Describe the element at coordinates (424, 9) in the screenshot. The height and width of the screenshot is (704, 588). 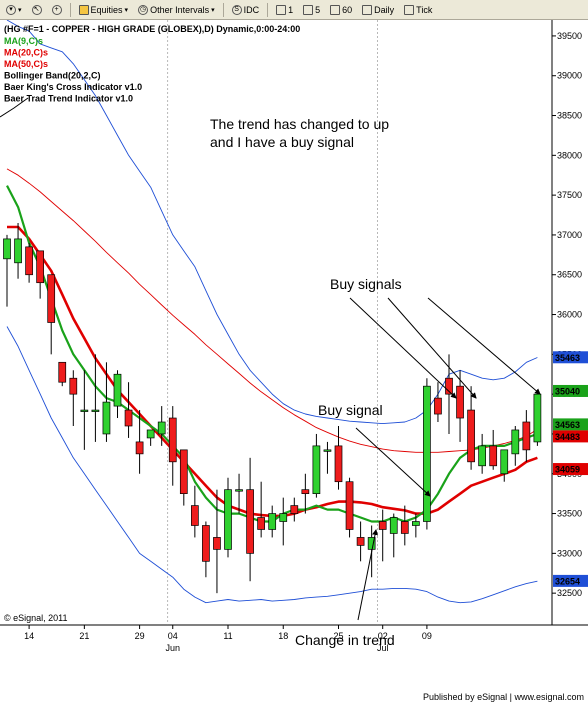
I see `tick-button-label: Tick` at that location.